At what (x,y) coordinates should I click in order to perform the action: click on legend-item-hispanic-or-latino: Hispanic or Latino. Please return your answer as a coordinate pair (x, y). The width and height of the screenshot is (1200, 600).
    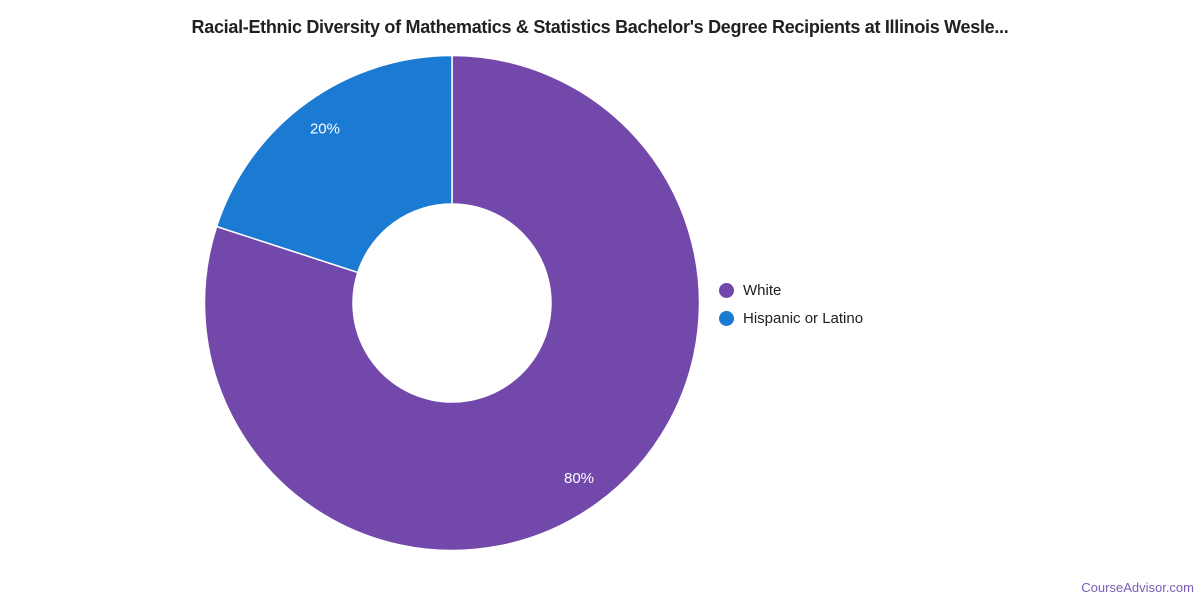
    Looking at the image, I should click on (791, 318).